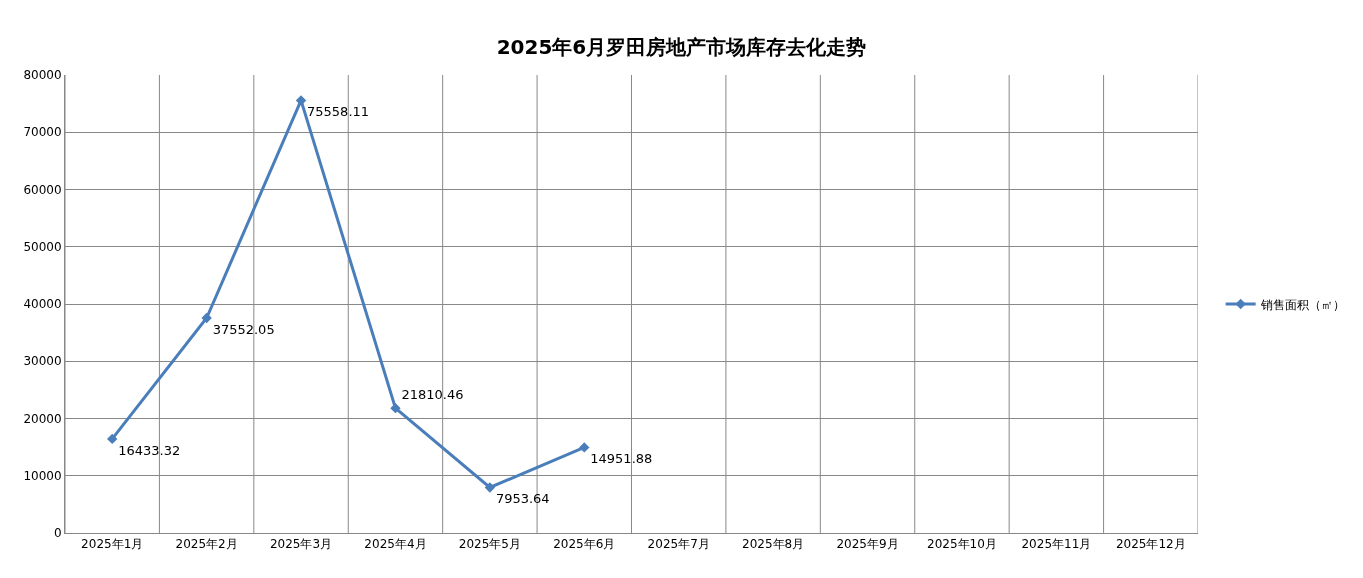  What do you see at coordinates (489, 544) in the screenshot?
I see `x-tick-label: 2025年5月` at bounding box center [489, 544].